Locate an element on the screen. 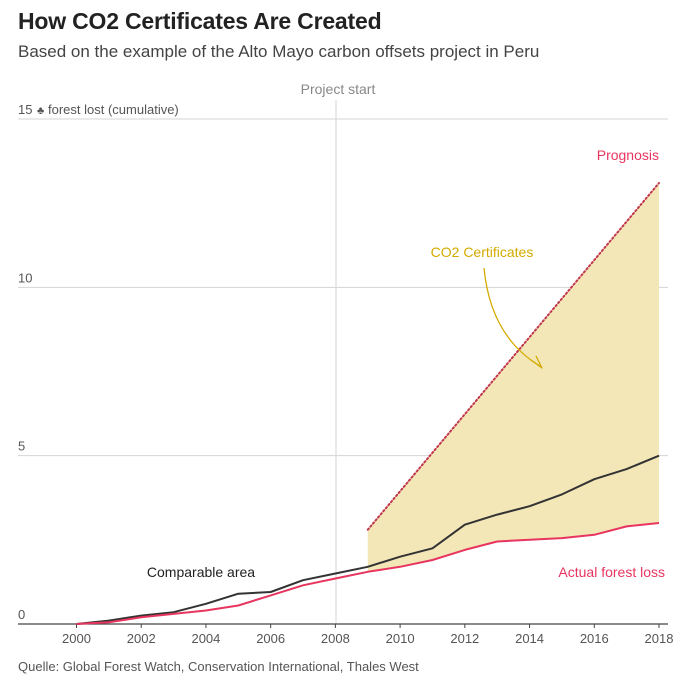 The width and height of the screenshot is (682, 685). x-tick-label-2000: 2000 is located at coordinates (76, 638).